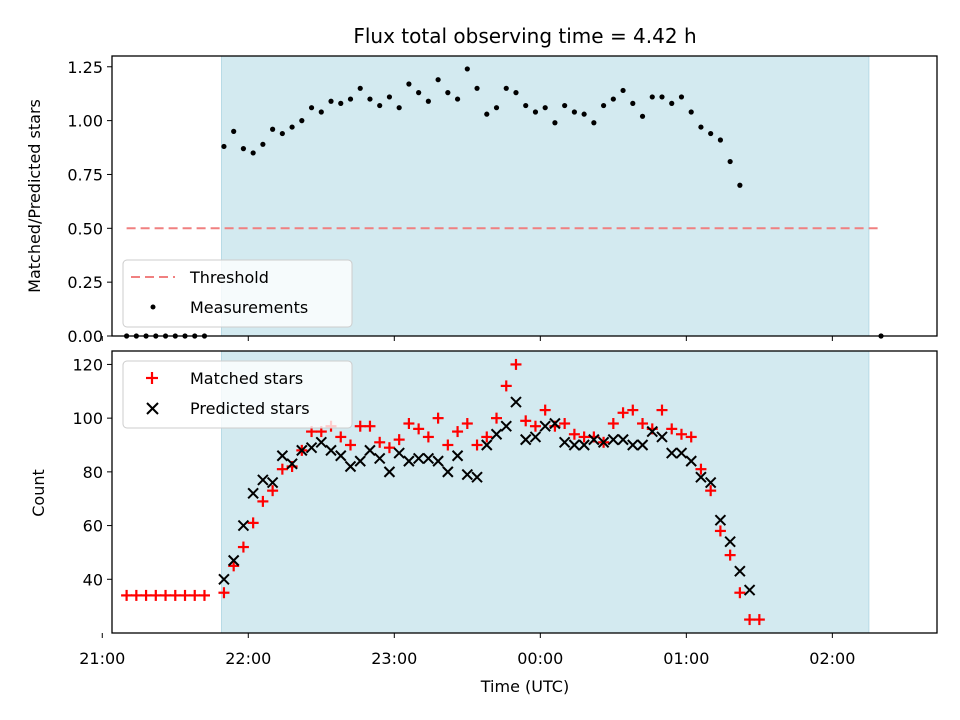  I want to click on bottom-y-axis-label: Count, so click(38, 493).